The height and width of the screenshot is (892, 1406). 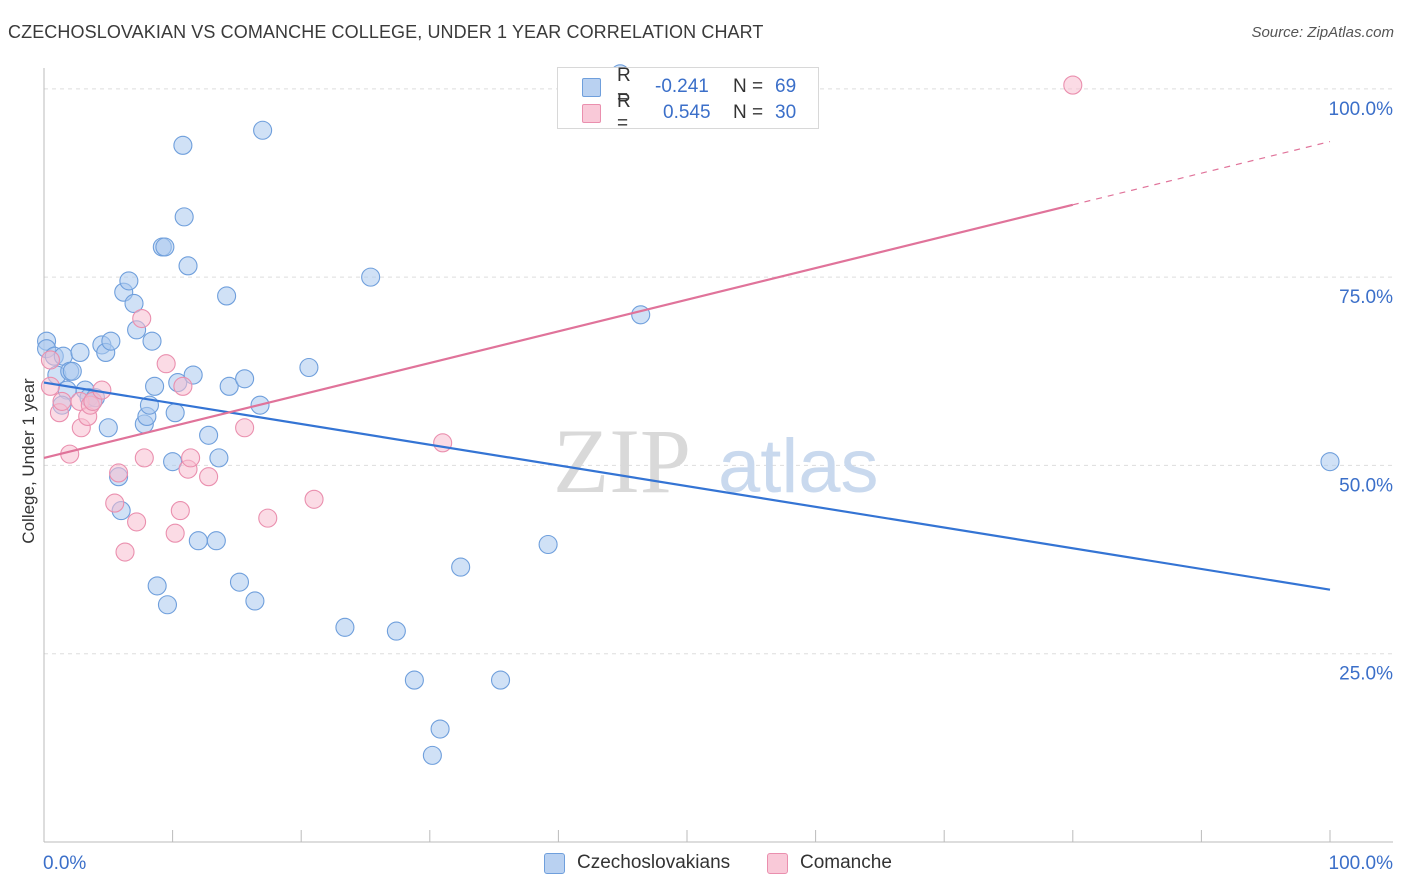 What do you see at coordinates (716, 461) in the screenshot?
I see `watermark: ZIP atlas` at bounding box center [716, 461].